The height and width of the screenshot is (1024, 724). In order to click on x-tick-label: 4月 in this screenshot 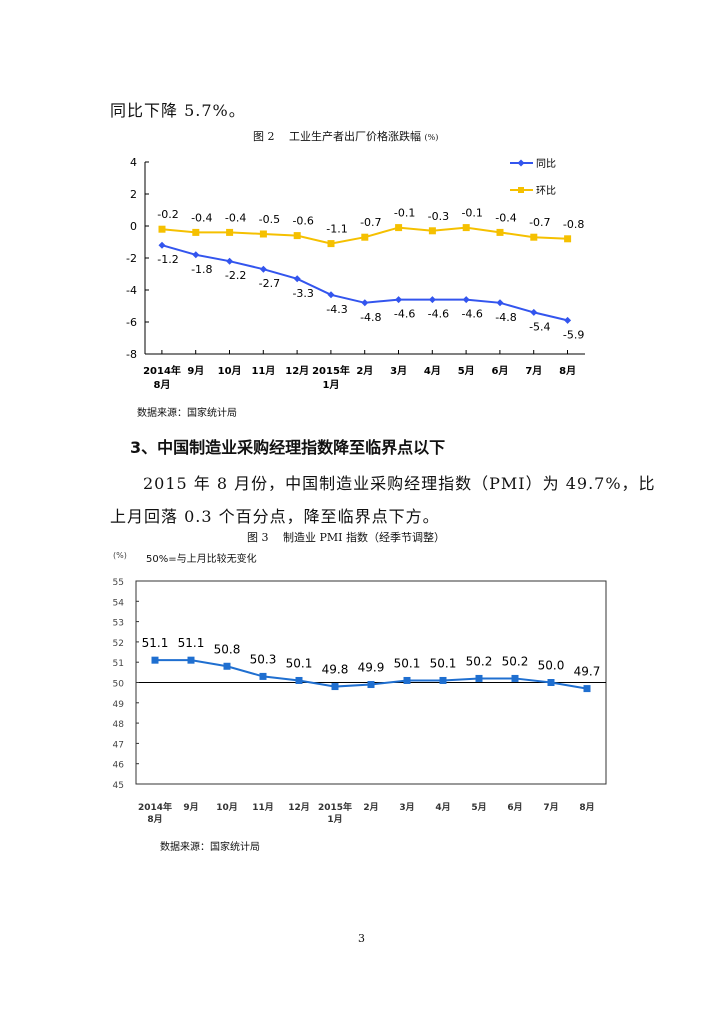, I will do `click(442, 807)`.